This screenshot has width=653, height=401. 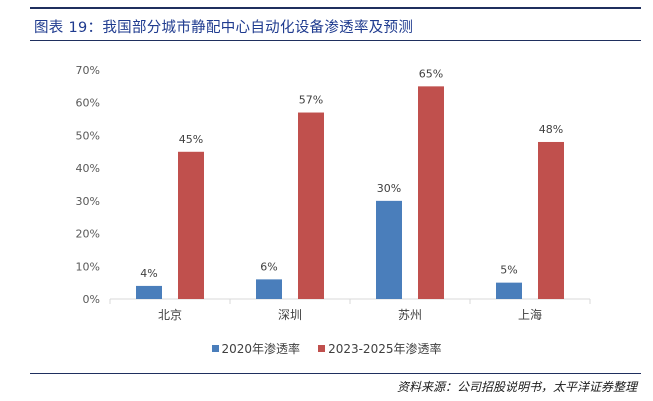 What do you see at coordinates (88, 168) in the screenshot?
I see `y-tick-label: 40%` at bounding box center [88, 168].